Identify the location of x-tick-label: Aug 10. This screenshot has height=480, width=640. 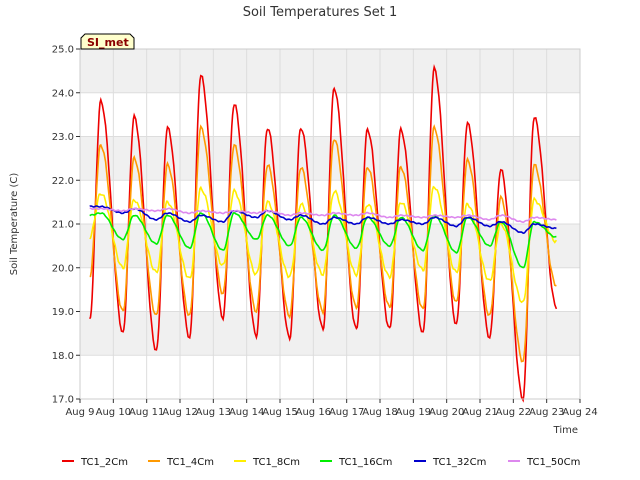
(113, 412).